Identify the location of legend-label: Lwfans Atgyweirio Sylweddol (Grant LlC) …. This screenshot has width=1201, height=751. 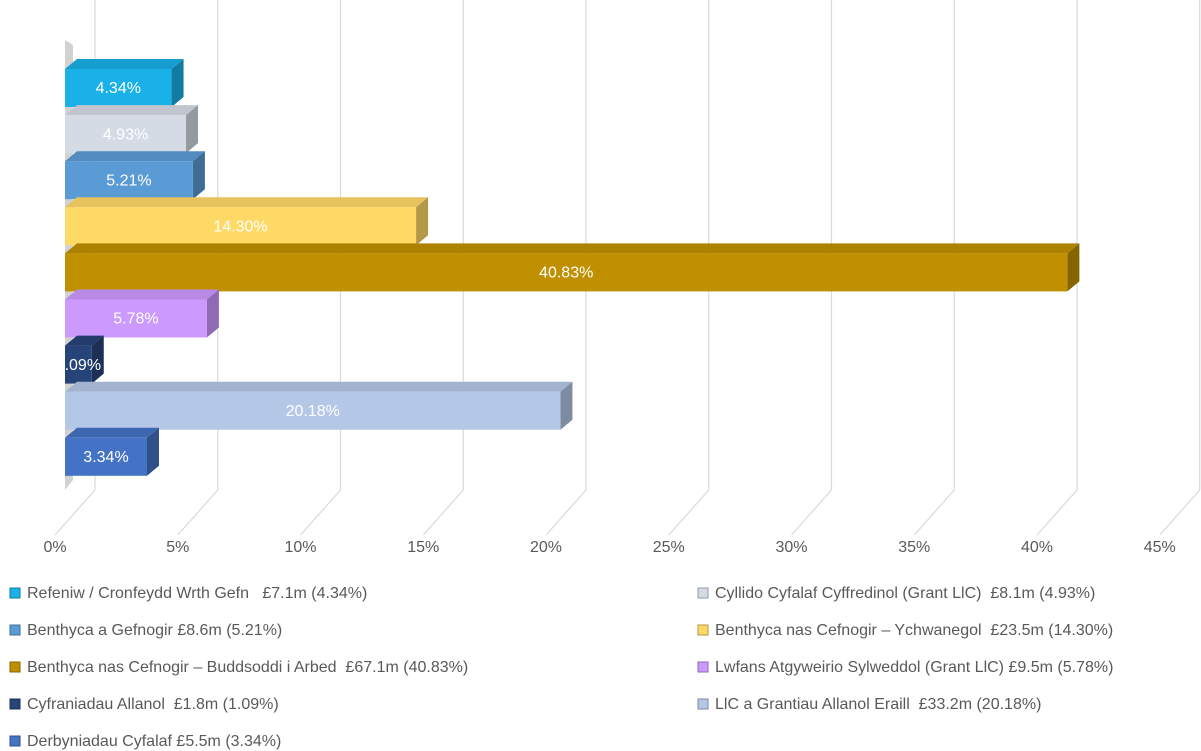
(914, 667).